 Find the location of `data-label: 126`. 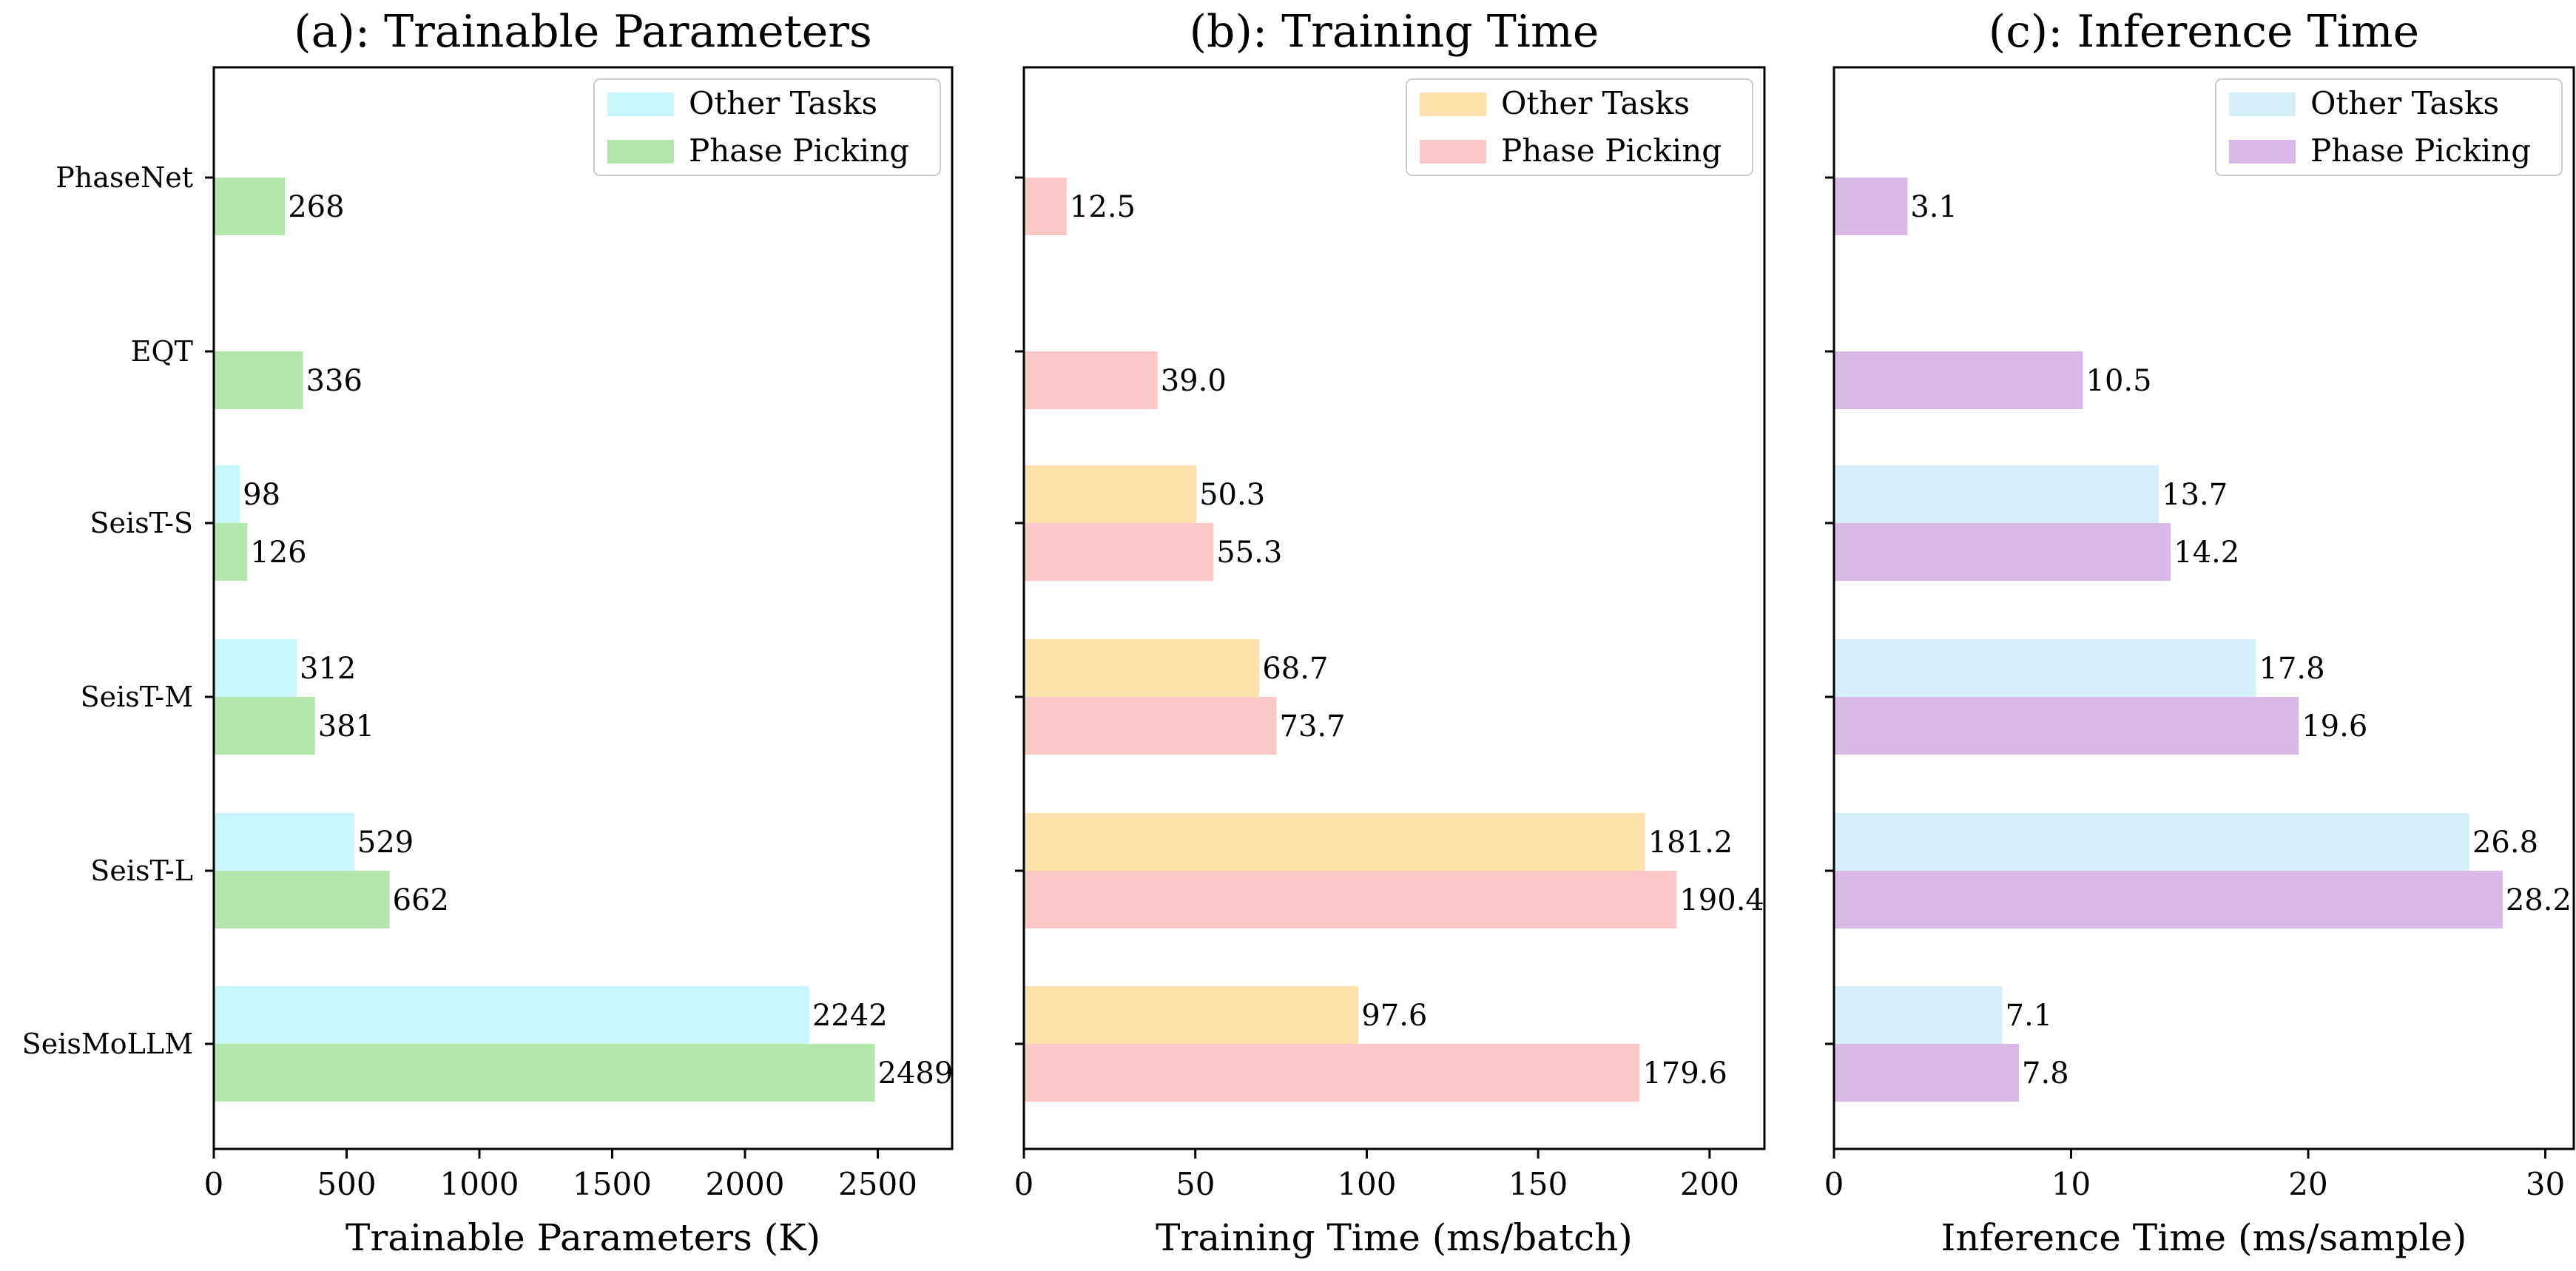

data-label: 126 is located at coordinates (278, 553).